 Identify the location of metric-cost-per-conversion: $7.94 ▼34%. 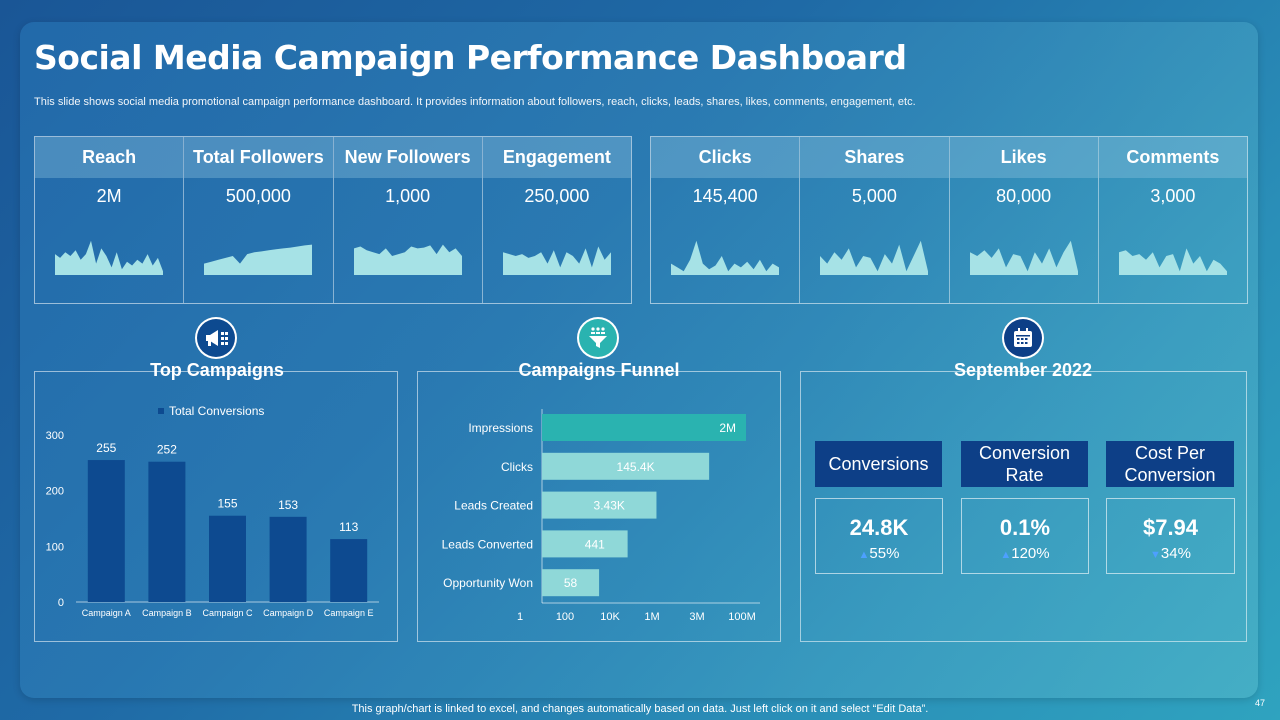
(1170, 536).